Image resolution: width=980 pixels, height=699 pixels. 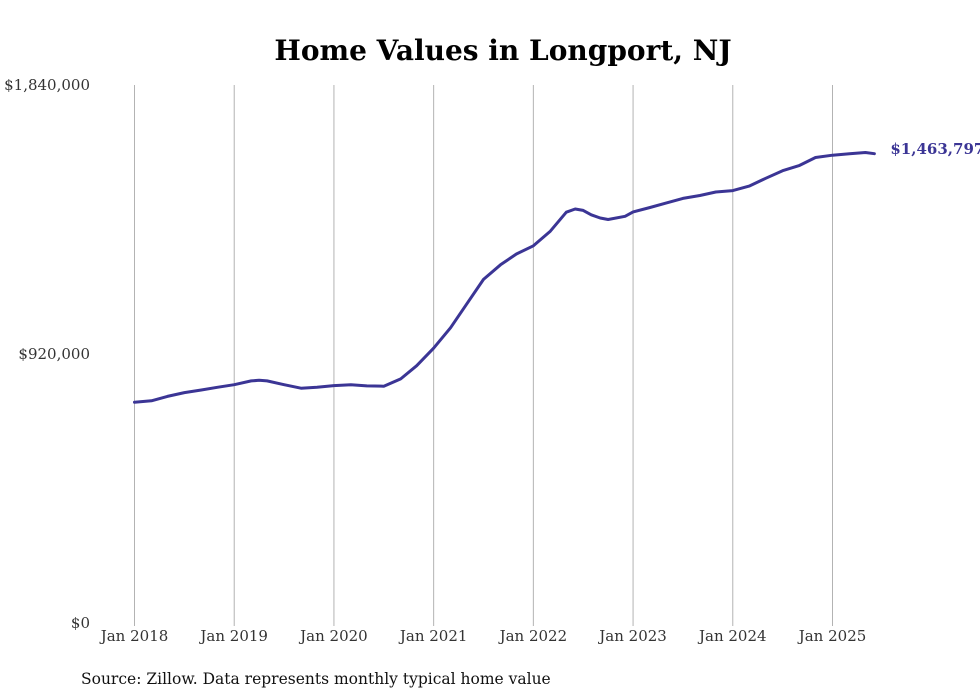 I want to click on y-tick-label: $1,840,000, so click(x=47, y=85).